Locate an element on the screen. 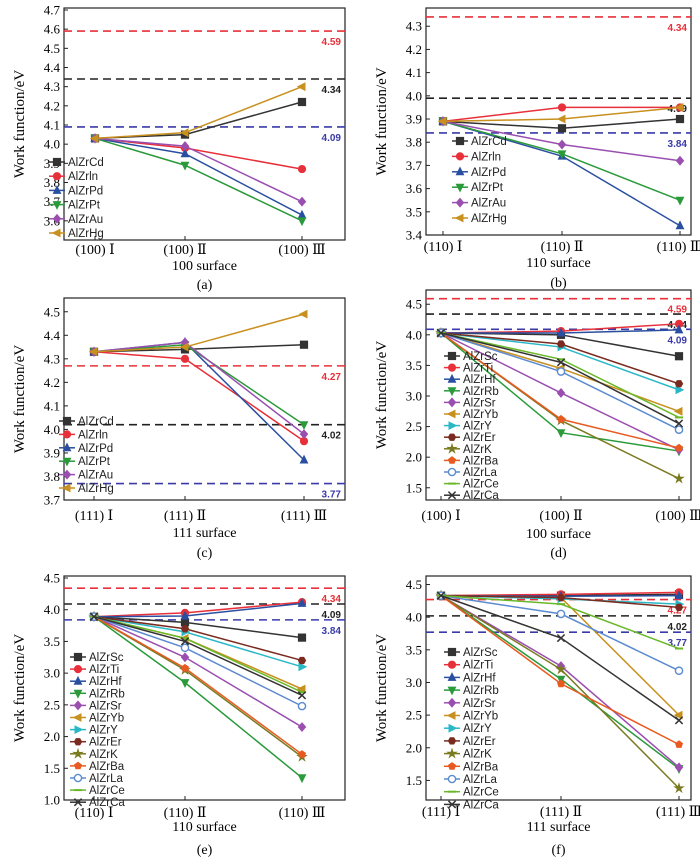 This screenshot has height=864, width=700. legend-entry: AlZrCe is located at coordinates (107, 791).